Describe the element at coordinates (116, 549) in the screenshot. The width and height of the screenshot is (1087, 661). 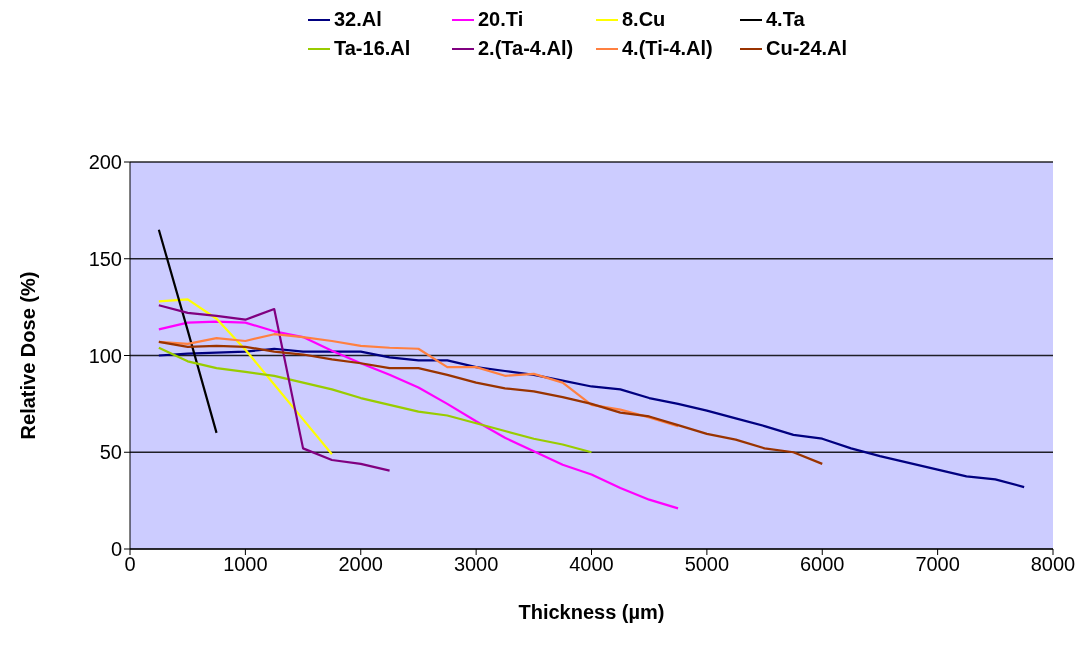
I see `y-tick-label: 0` at that location.